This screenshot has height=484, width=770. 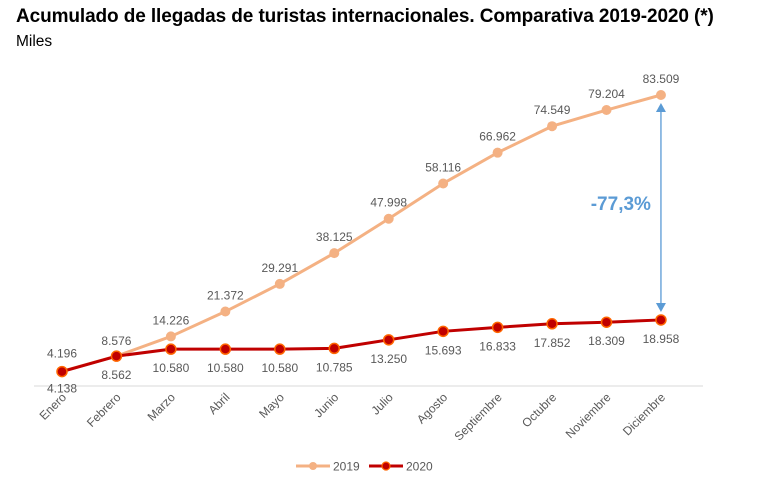 I want to click on x-tick-label: Marzo, so click(x=162, y=407).